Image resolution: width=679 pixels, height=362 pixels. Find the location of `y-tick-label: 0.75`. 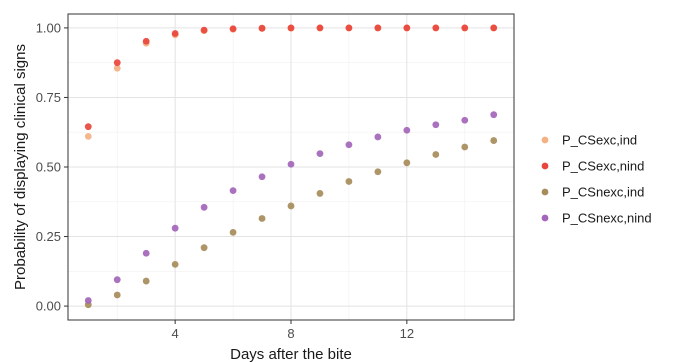

y-tick-label: 0.75 is located at coordinates (48, 97).